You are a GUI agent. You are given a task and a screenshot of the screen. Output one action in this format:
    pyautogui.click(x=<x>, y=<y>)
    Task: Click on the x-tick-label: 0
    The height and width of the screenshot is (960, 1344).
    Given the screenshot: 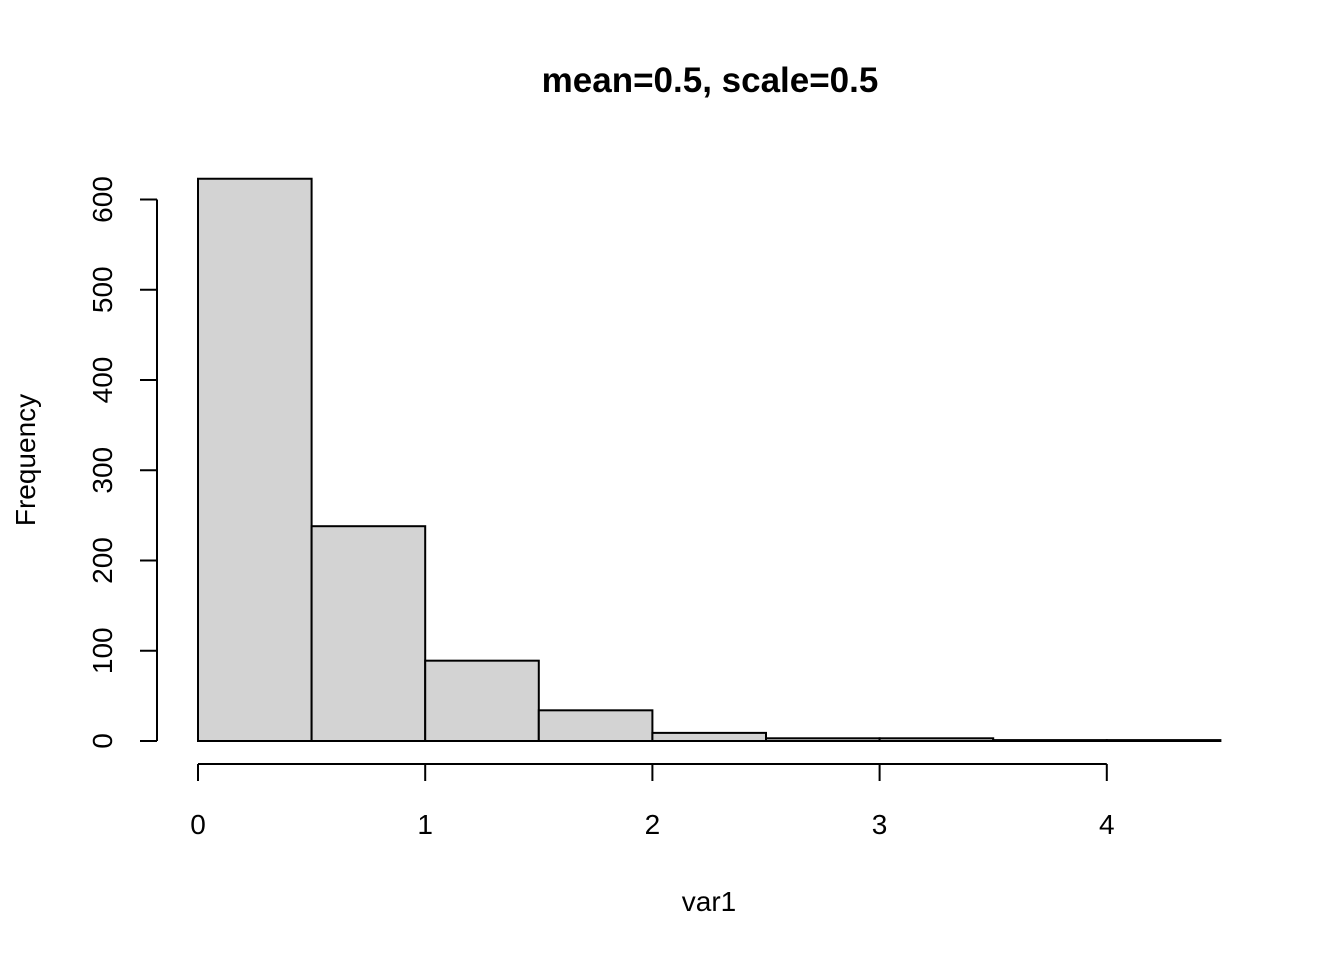 What is the action you would take?
    pyautogui.click(x=198, y=824)
    